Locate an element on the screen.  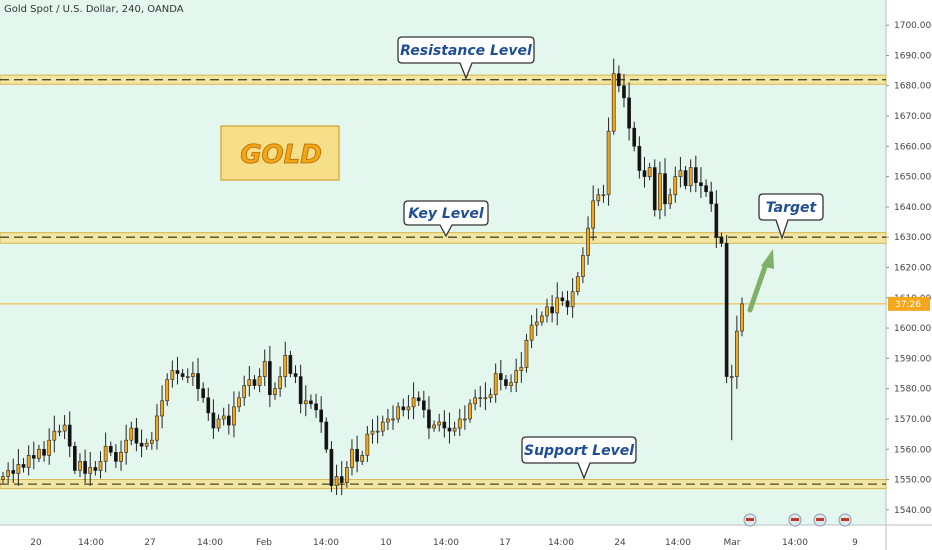
target-arrow is located at coordinates (760, 281).